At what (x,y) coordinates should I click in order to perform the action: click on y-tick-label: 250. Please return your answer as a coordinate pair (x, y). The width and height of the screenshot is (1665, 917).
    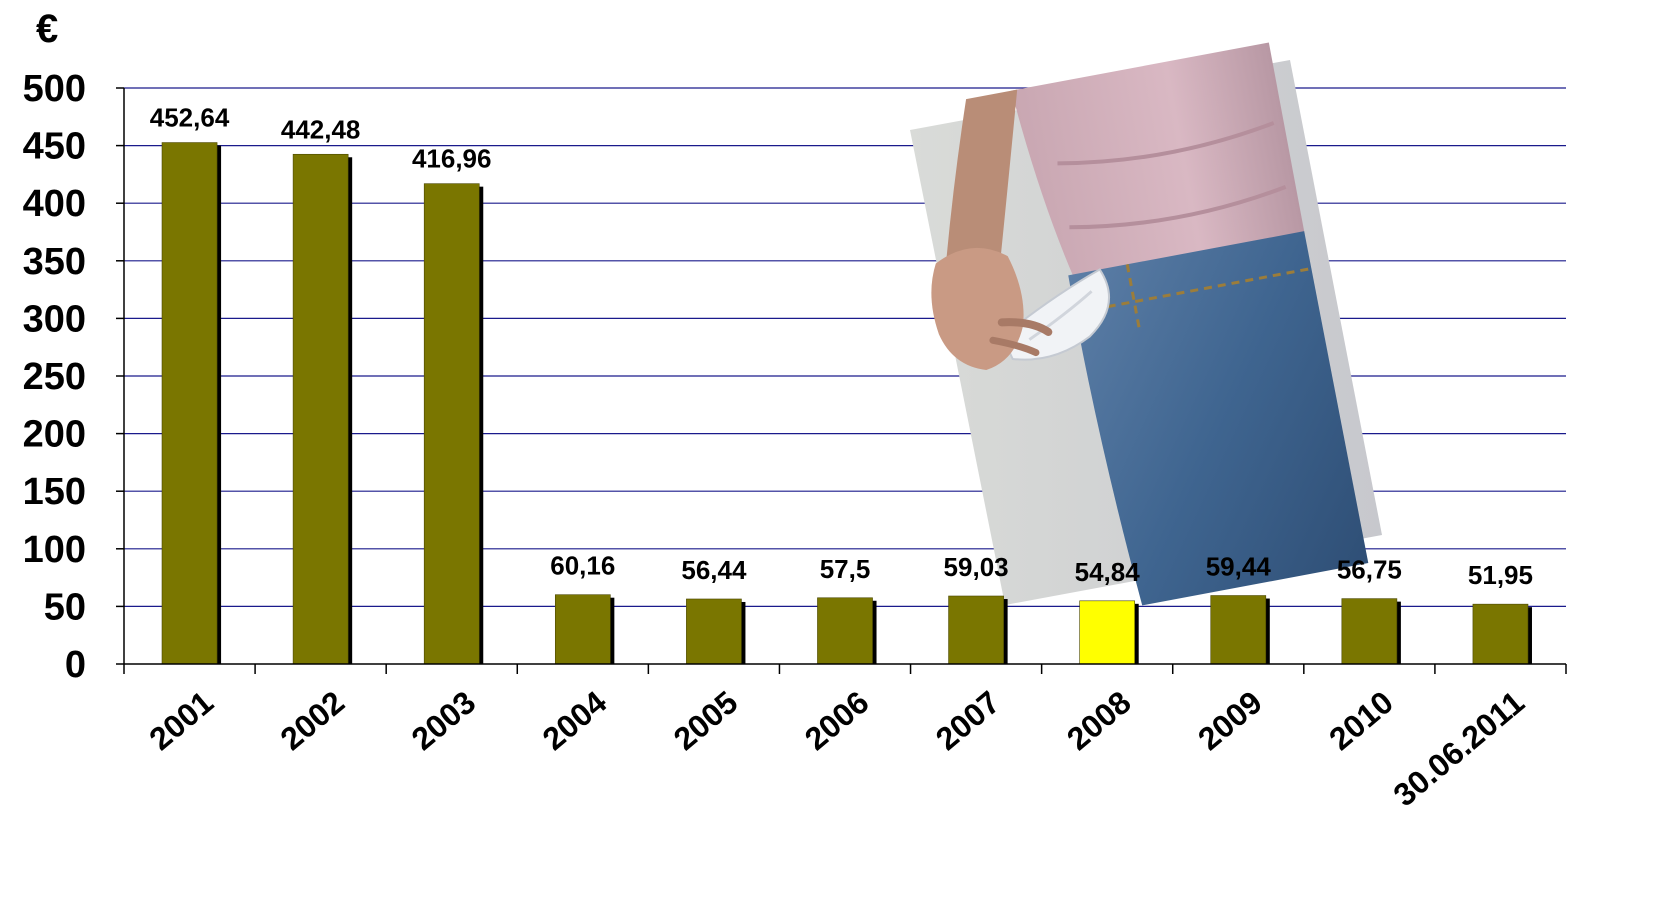
    Looking at the image, I should click on (54, 377).